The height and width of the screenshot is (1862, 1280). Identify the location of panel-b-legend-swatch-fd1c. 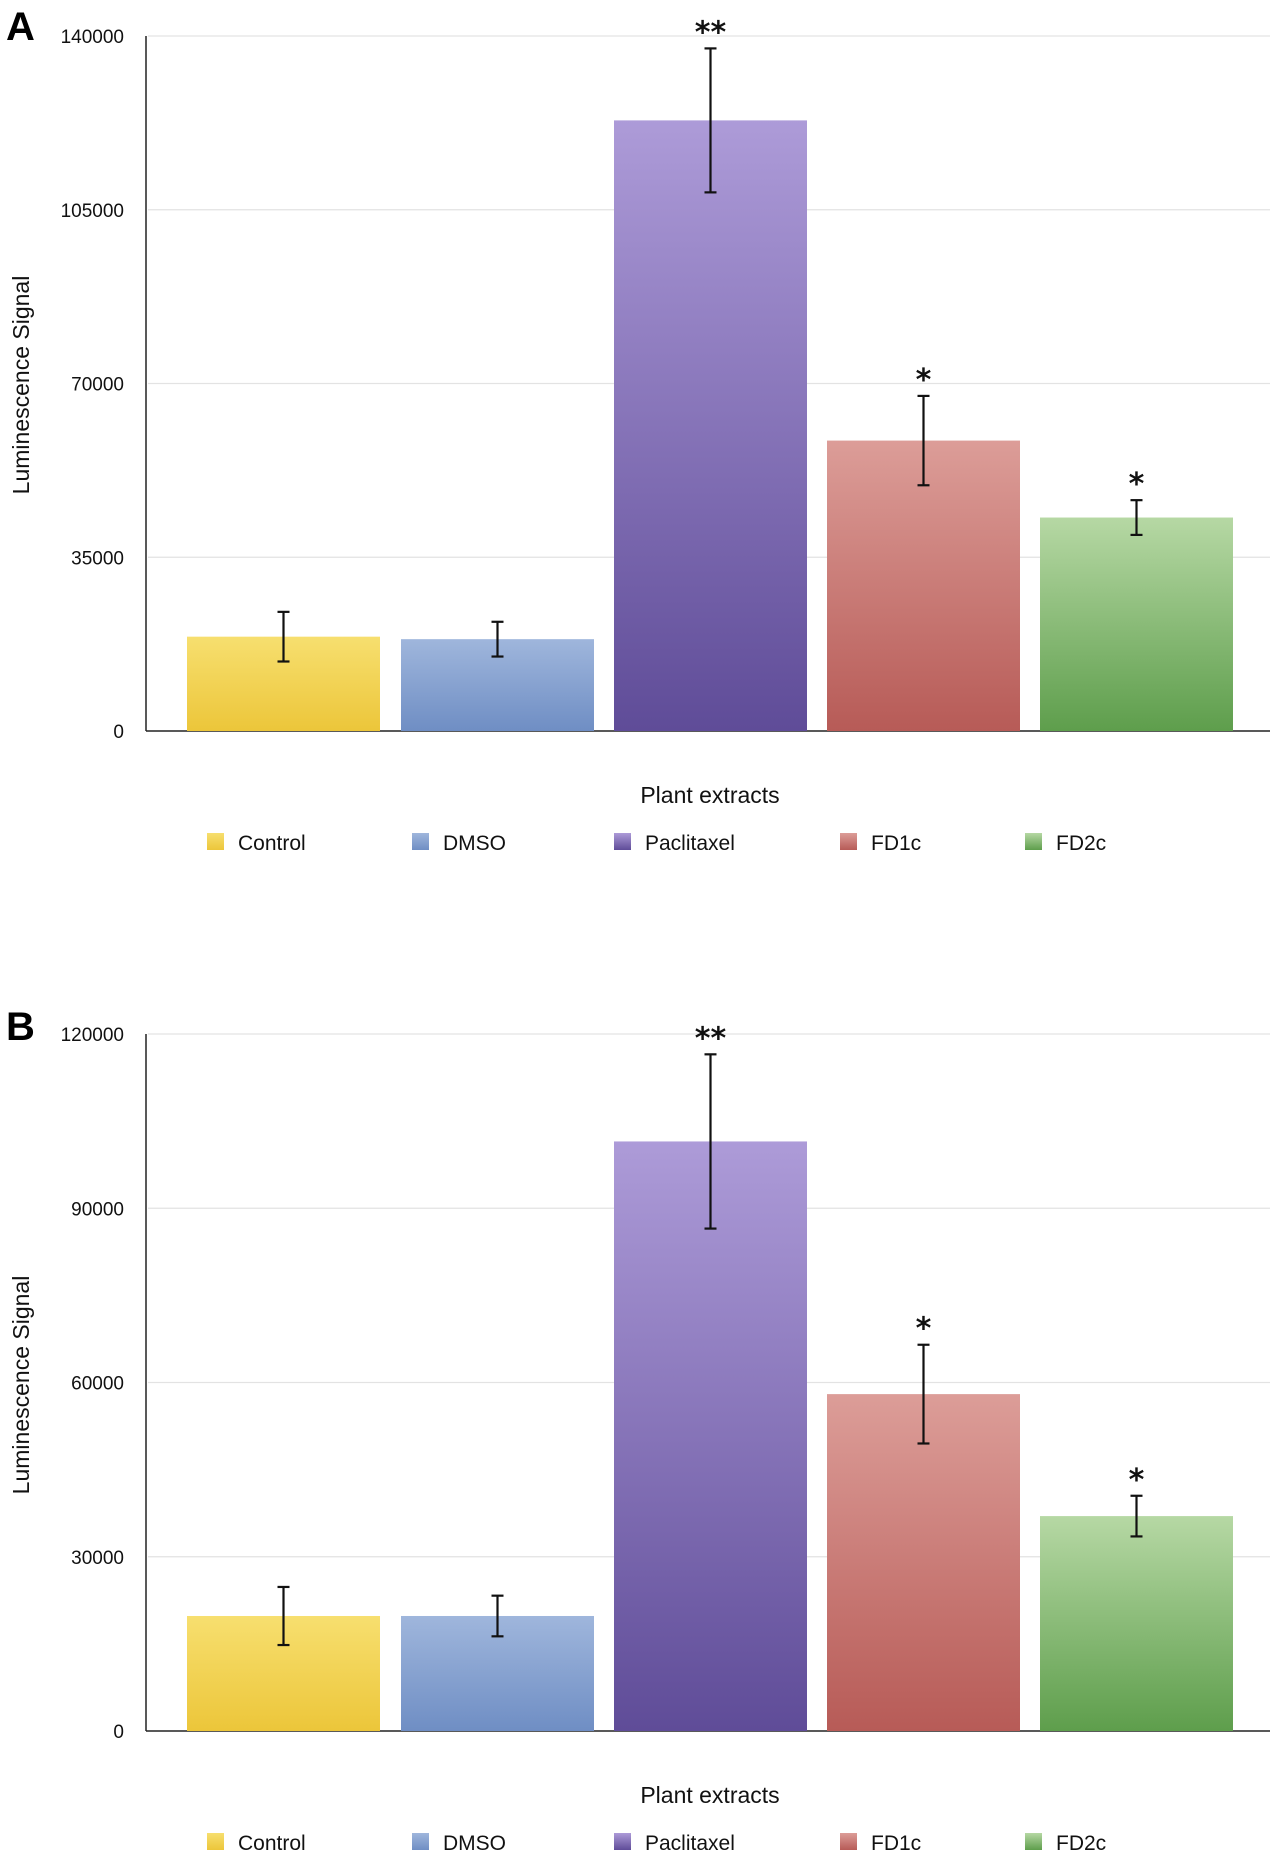
(848, 1841).